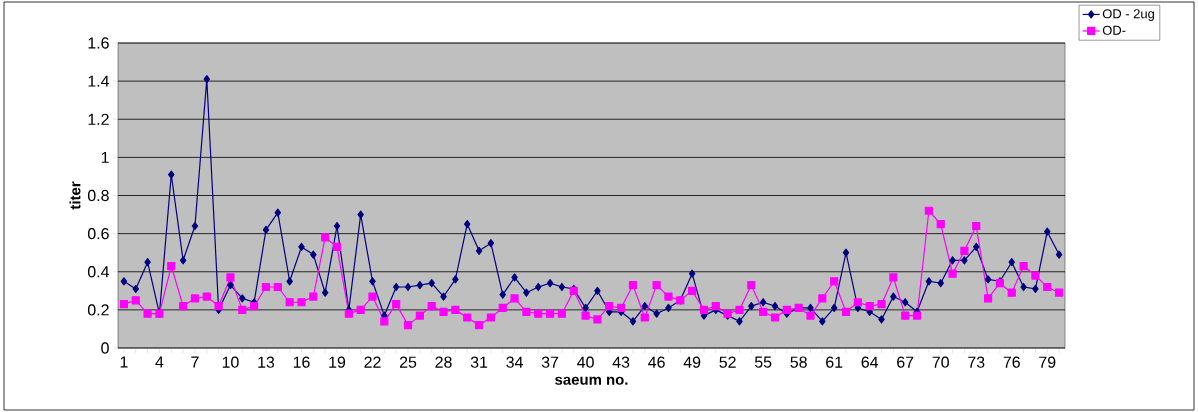 Image resolution: width=1198 pixels, height=412 pixels. Describe the element at coordinates (98, 272) in the screenshot. I see `y-tick-label: 0.4` at that location.